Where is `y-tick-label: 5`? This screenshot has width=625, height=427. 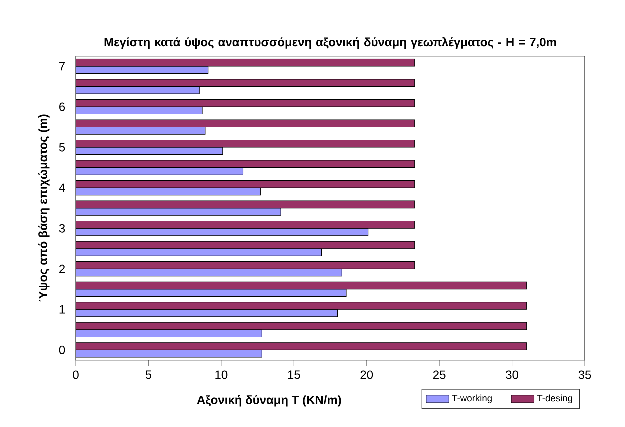
y-tick-label: 5 is located at coordinates (62, 147).